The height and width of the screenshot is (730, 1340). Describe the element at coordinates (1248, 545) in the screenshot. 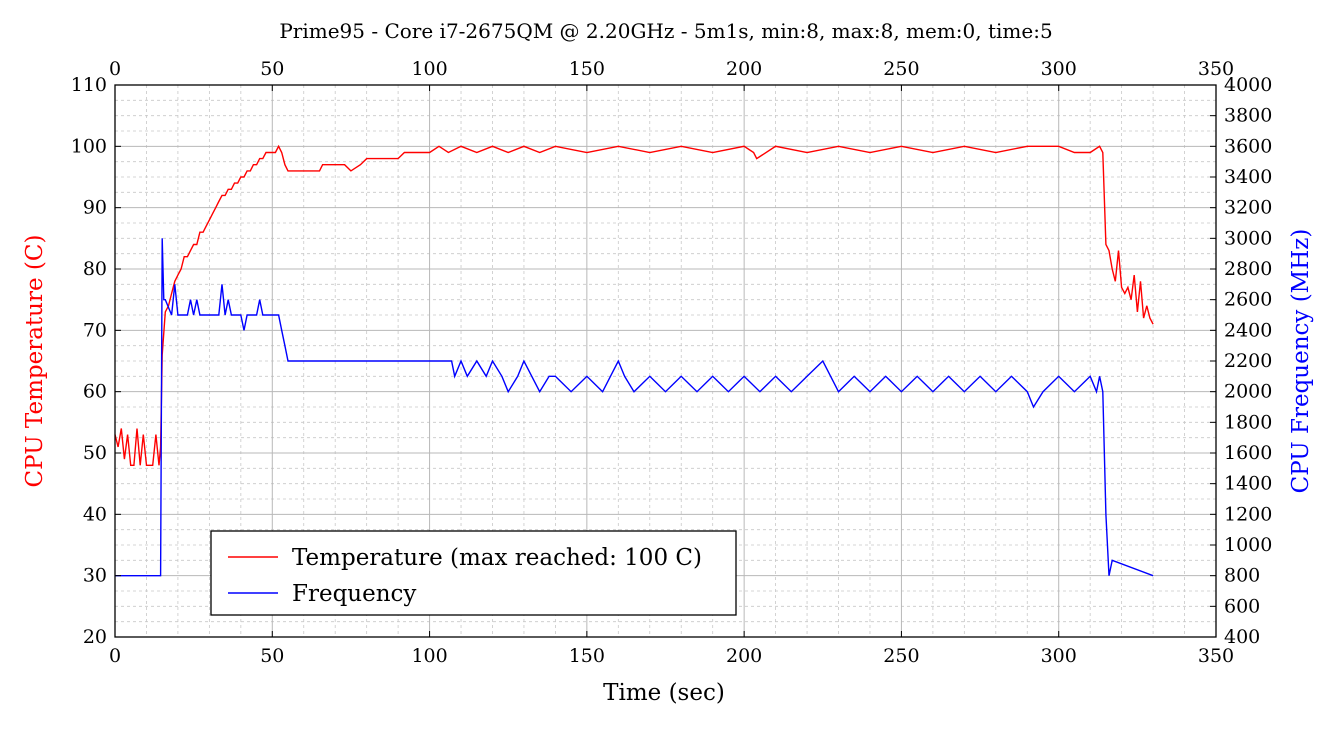

I see `y-right-tick-label: 1000` at that location.